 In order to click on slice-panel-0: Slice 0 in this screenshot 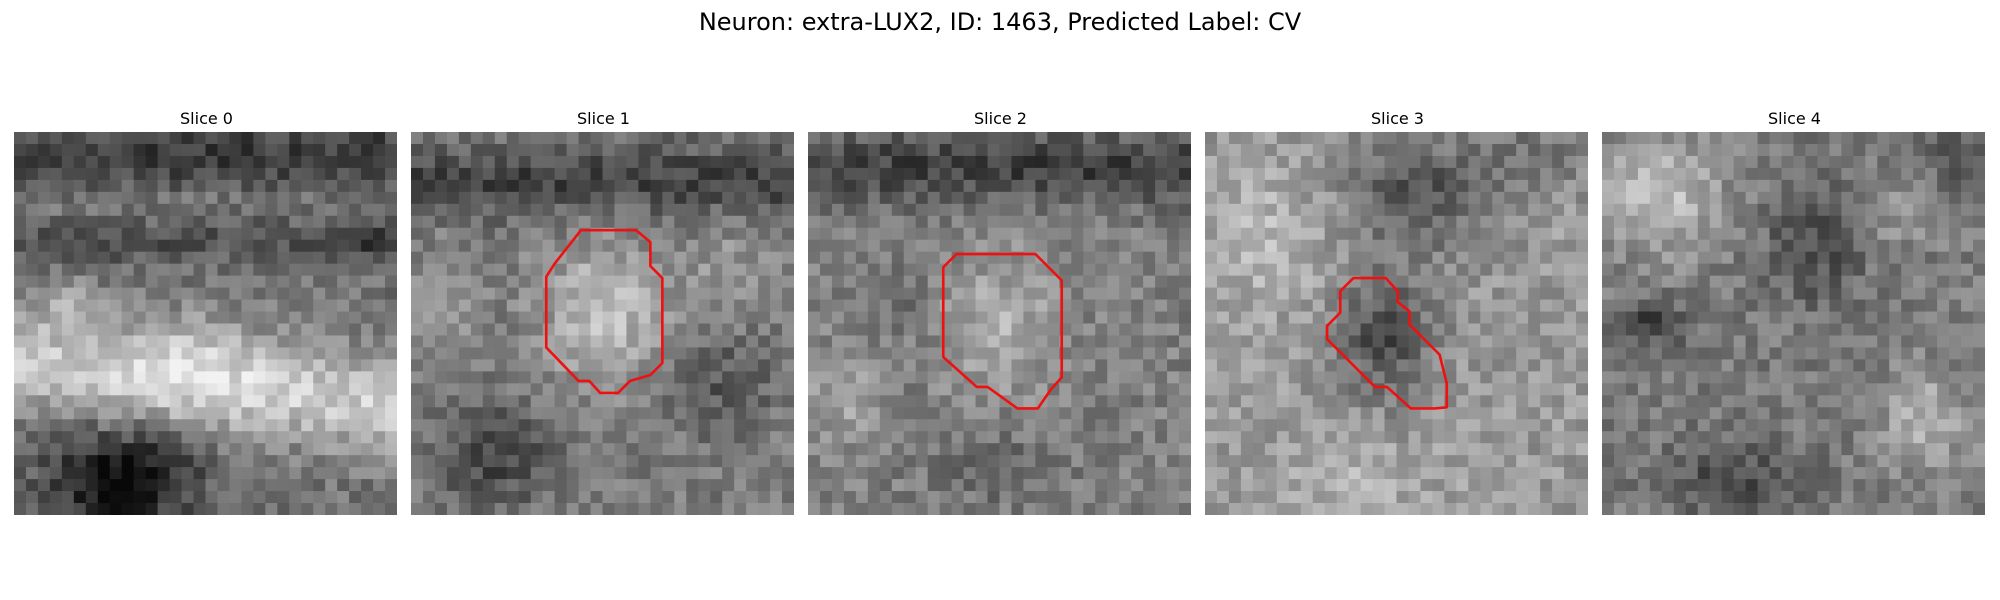, I will do `click(206, 310)`.